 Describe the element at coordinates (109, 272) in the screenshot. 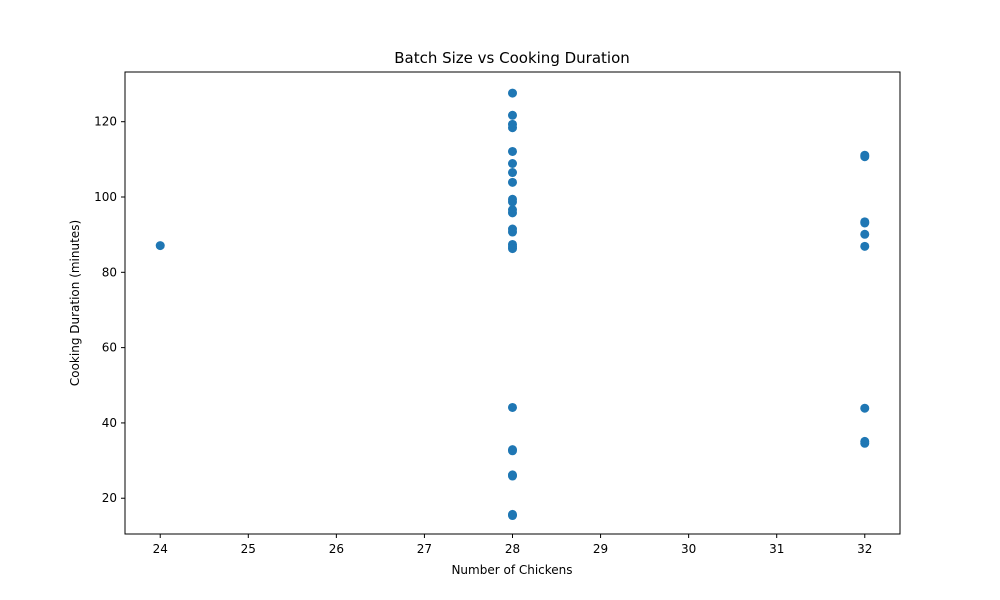

I see `y-tick-label: 80` at that location.